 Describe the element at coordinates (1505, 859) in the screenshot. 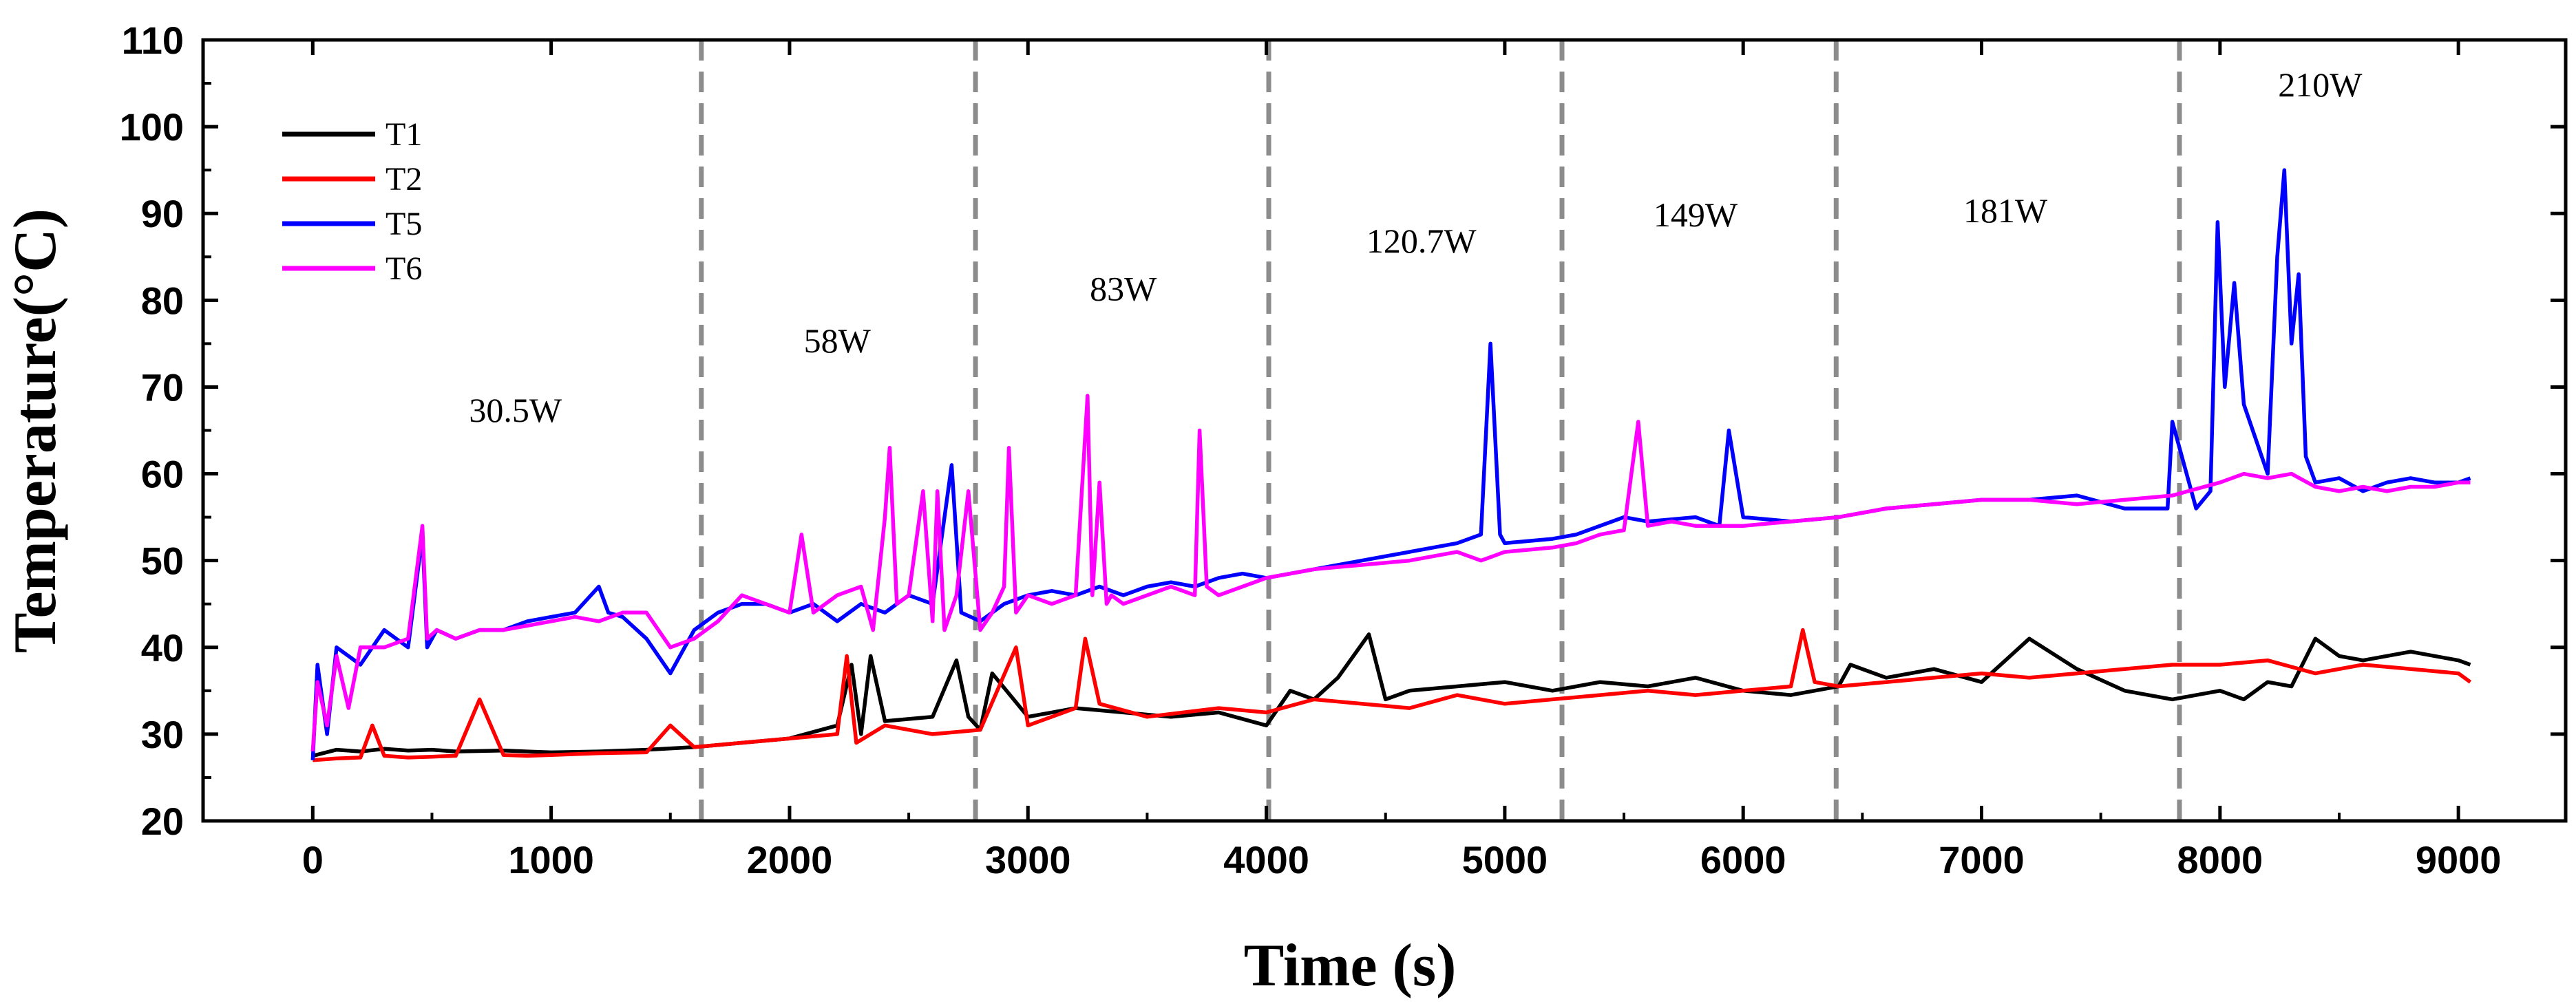

I see `x-tick-label: 5000` at that location.